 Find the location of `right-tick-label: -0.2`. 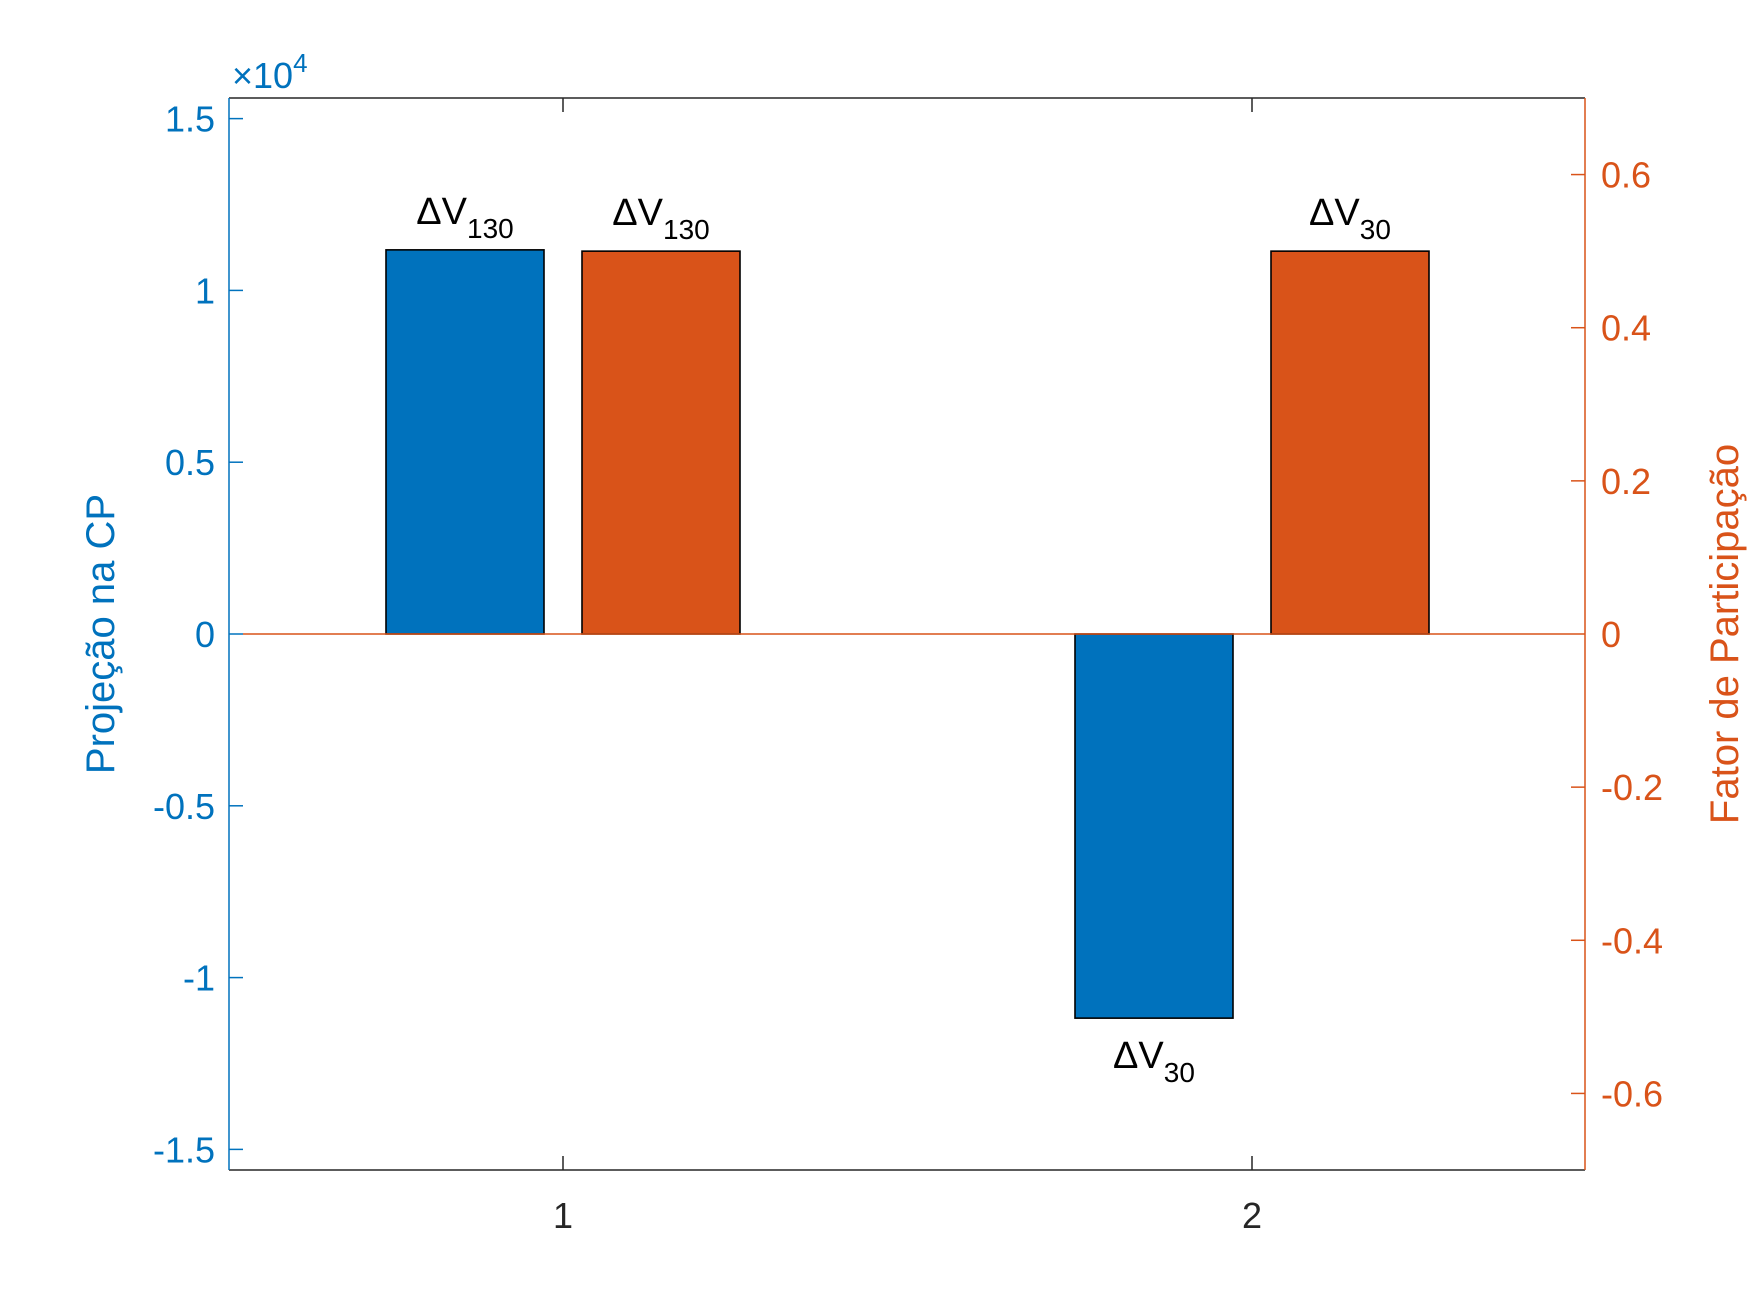

right-tick-label: -0.2 is located at coordinates (1632, 787).